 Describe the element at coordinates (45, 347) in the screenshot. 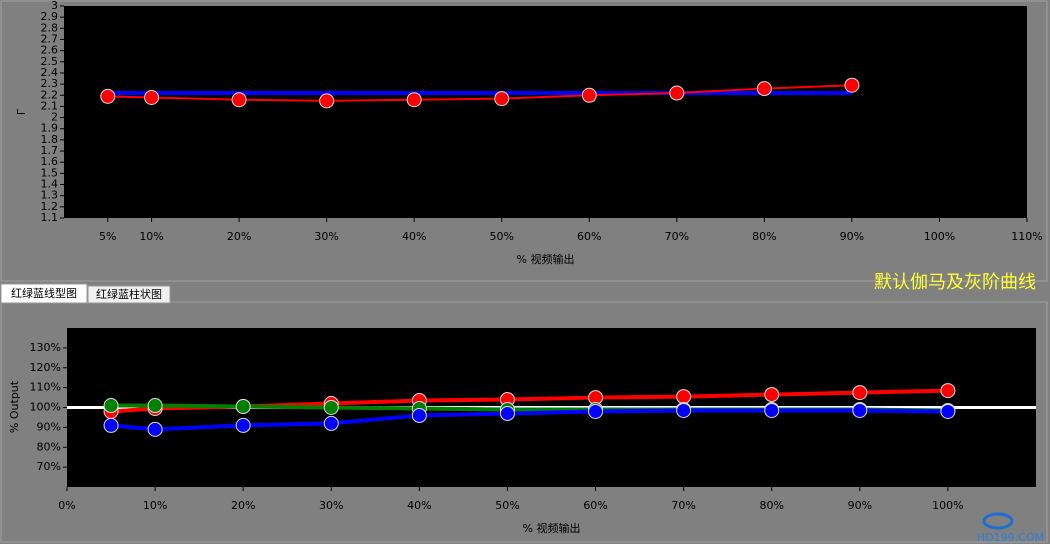

I see `y-tick-label: 130%` at that location.